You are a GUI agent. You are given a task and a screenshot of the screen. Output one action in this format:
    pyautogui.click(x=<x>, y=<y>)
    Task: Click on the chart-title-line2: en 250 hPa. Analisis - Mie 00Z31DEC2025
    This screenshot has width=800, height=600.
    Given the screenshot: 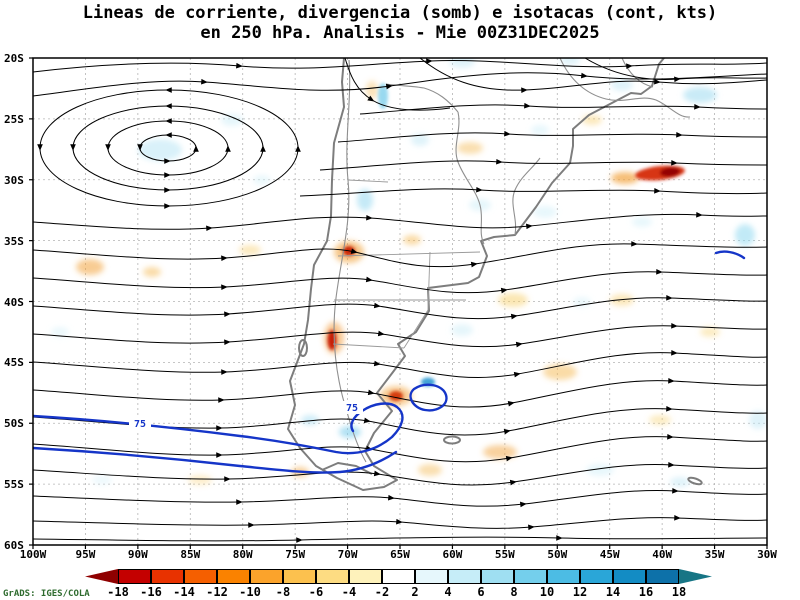 What is the action you would take?
    pyautogui.click(x=400, y=33)
    